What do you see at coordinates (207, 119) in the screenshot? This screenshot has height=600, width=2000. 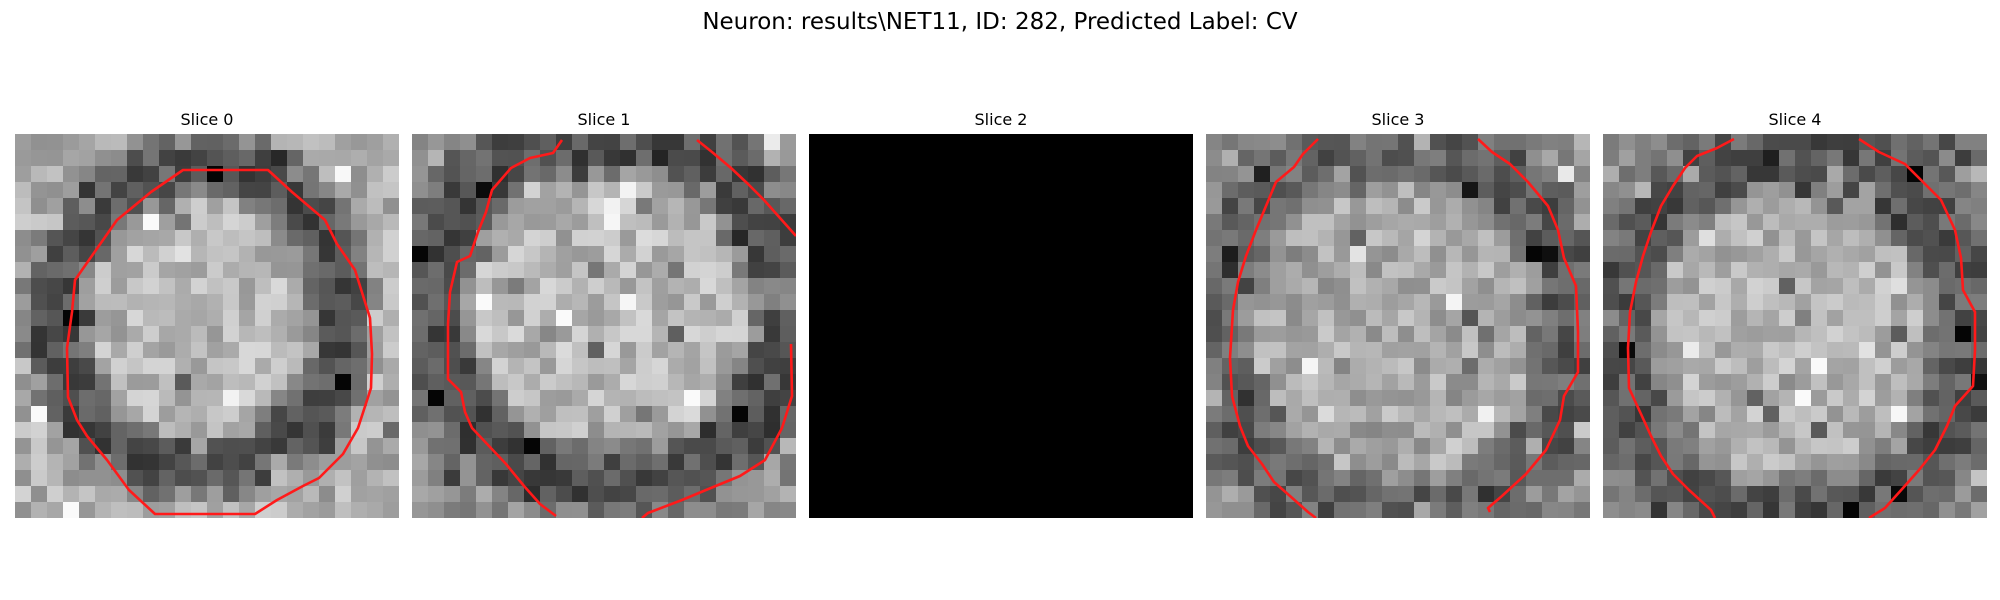 I see `slice-title: Slice 0` at bounding box center [207, 119].